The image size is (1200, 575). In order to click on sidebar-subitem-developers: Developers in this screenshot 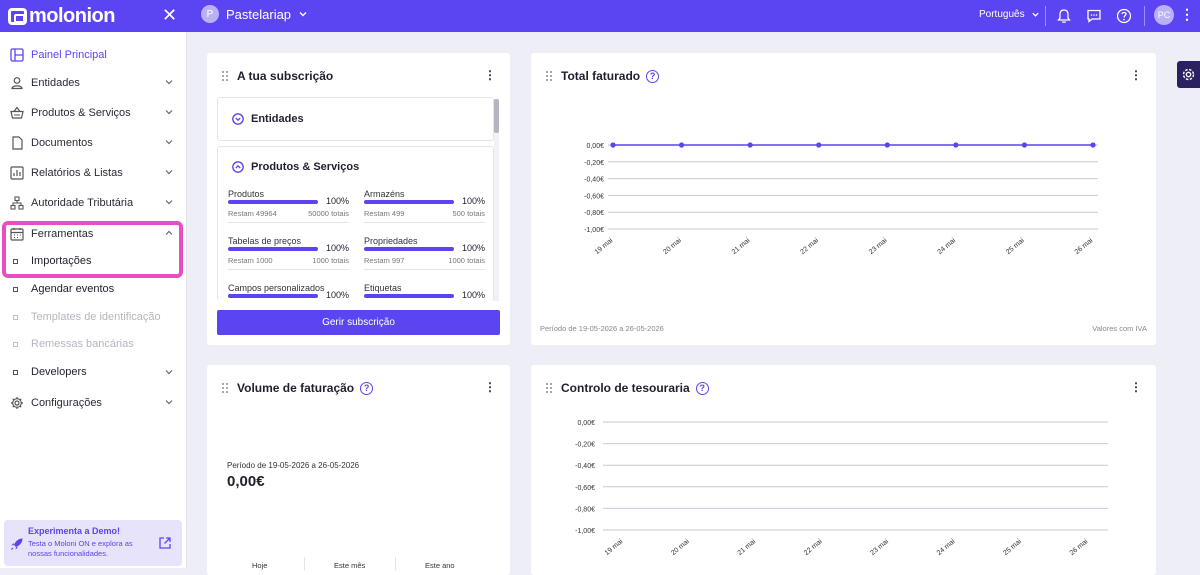, I will do `click(93, 372)`.